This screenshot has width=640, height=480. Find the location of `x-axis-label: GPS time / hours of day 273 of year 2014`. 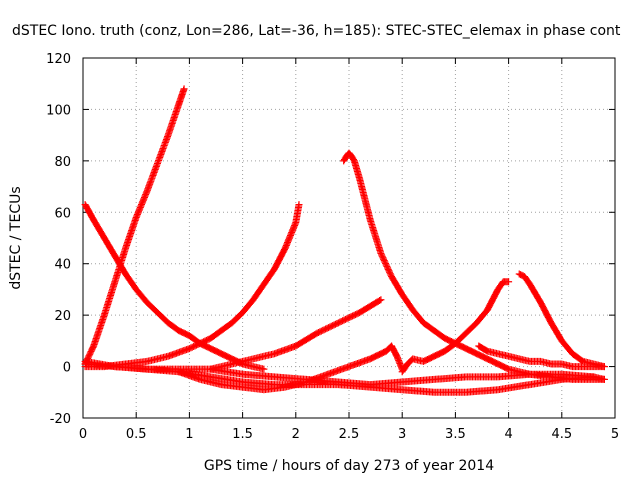

x-axis-label: GPS time / hours of day 273 of year 2014 is located at coordinates (349, 466).